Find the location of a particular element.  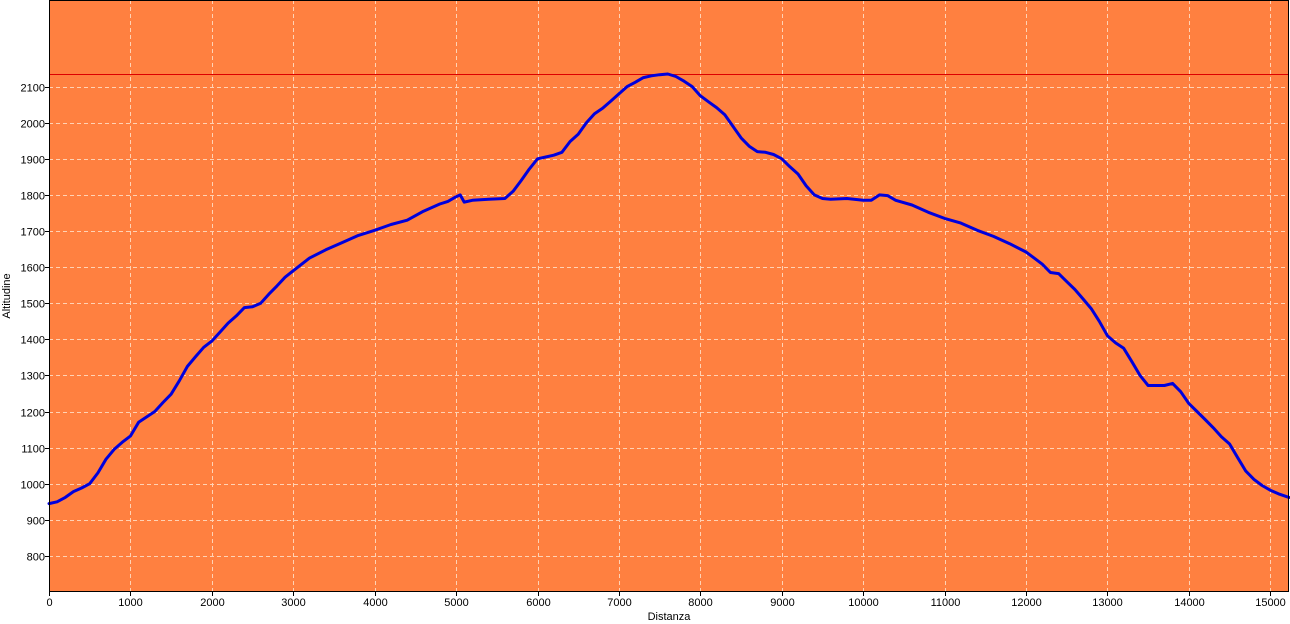

y-tick-label: 1100 is located at coordinates (33, 450).